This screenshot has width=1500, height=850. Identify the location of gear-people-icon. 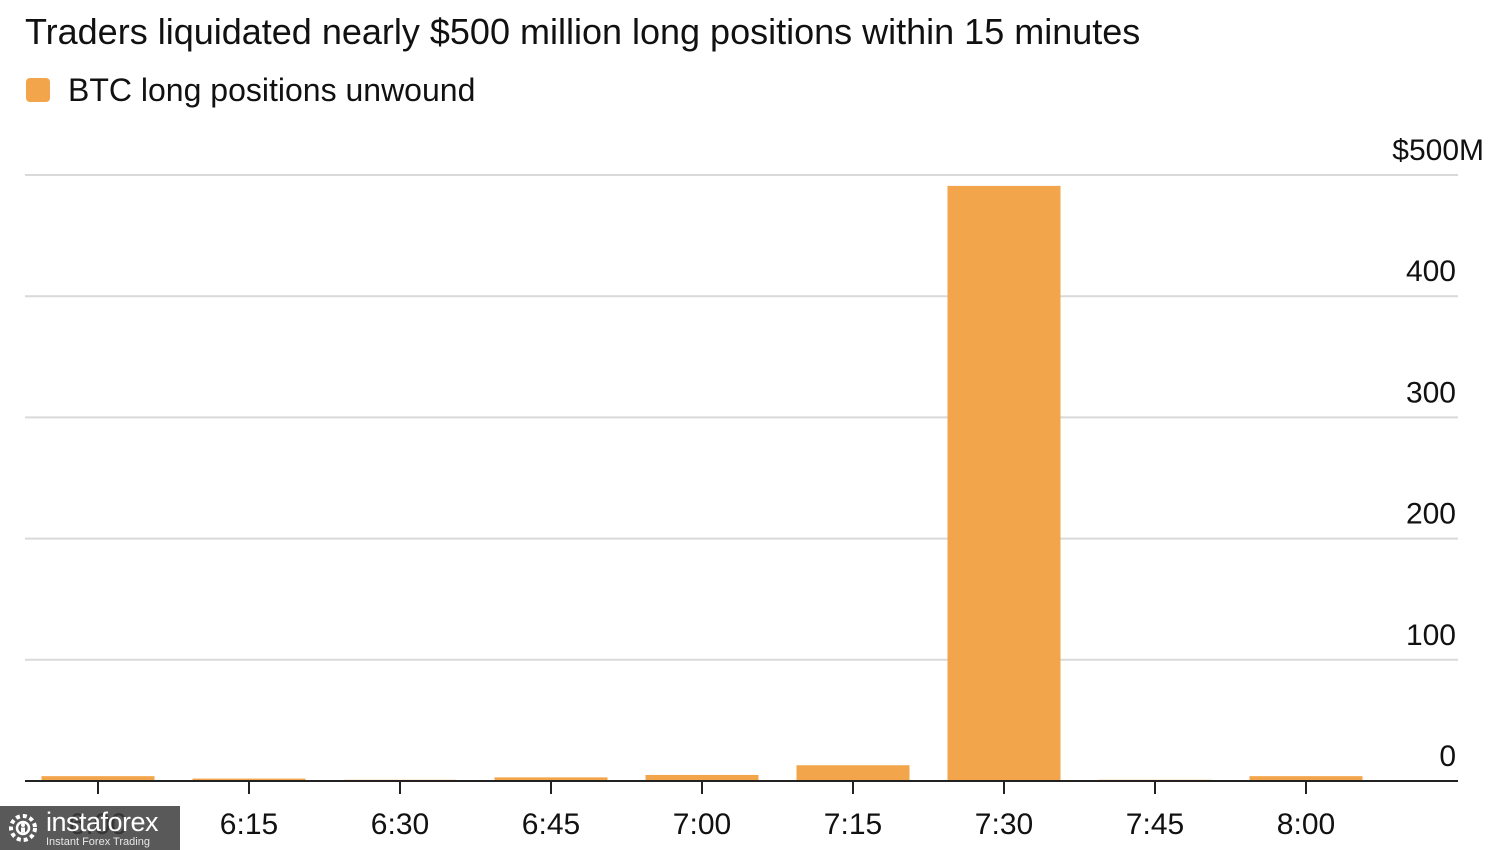
(23, 828).